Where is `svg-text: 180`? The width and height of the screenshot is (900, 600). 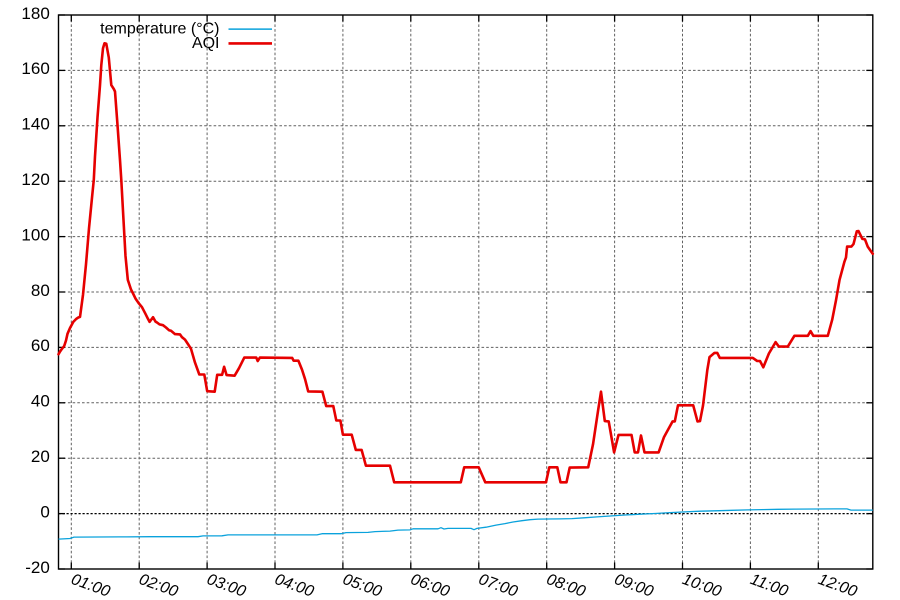 svg-text: 180 is located at coordinates (35, 13).